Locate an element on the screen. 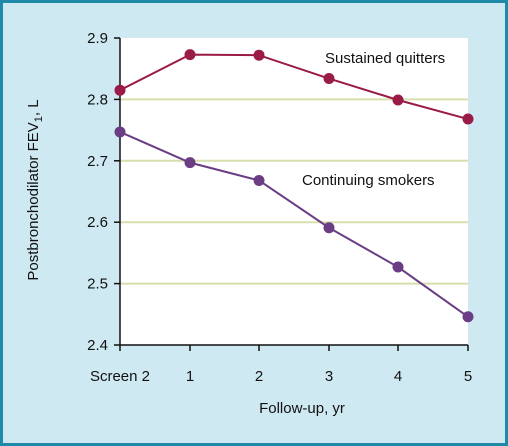  x-tick-label-5: 5 is located at coordinates (468, 376).